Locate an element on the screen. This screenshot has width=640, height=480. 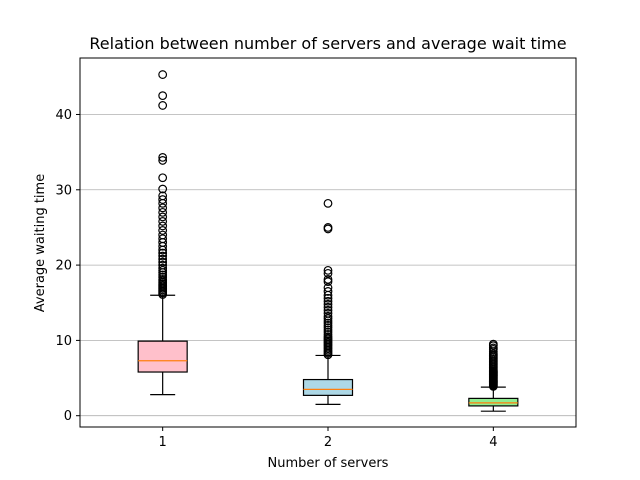
x-axis-label: Number of servers is located at coordinates (328, 463).